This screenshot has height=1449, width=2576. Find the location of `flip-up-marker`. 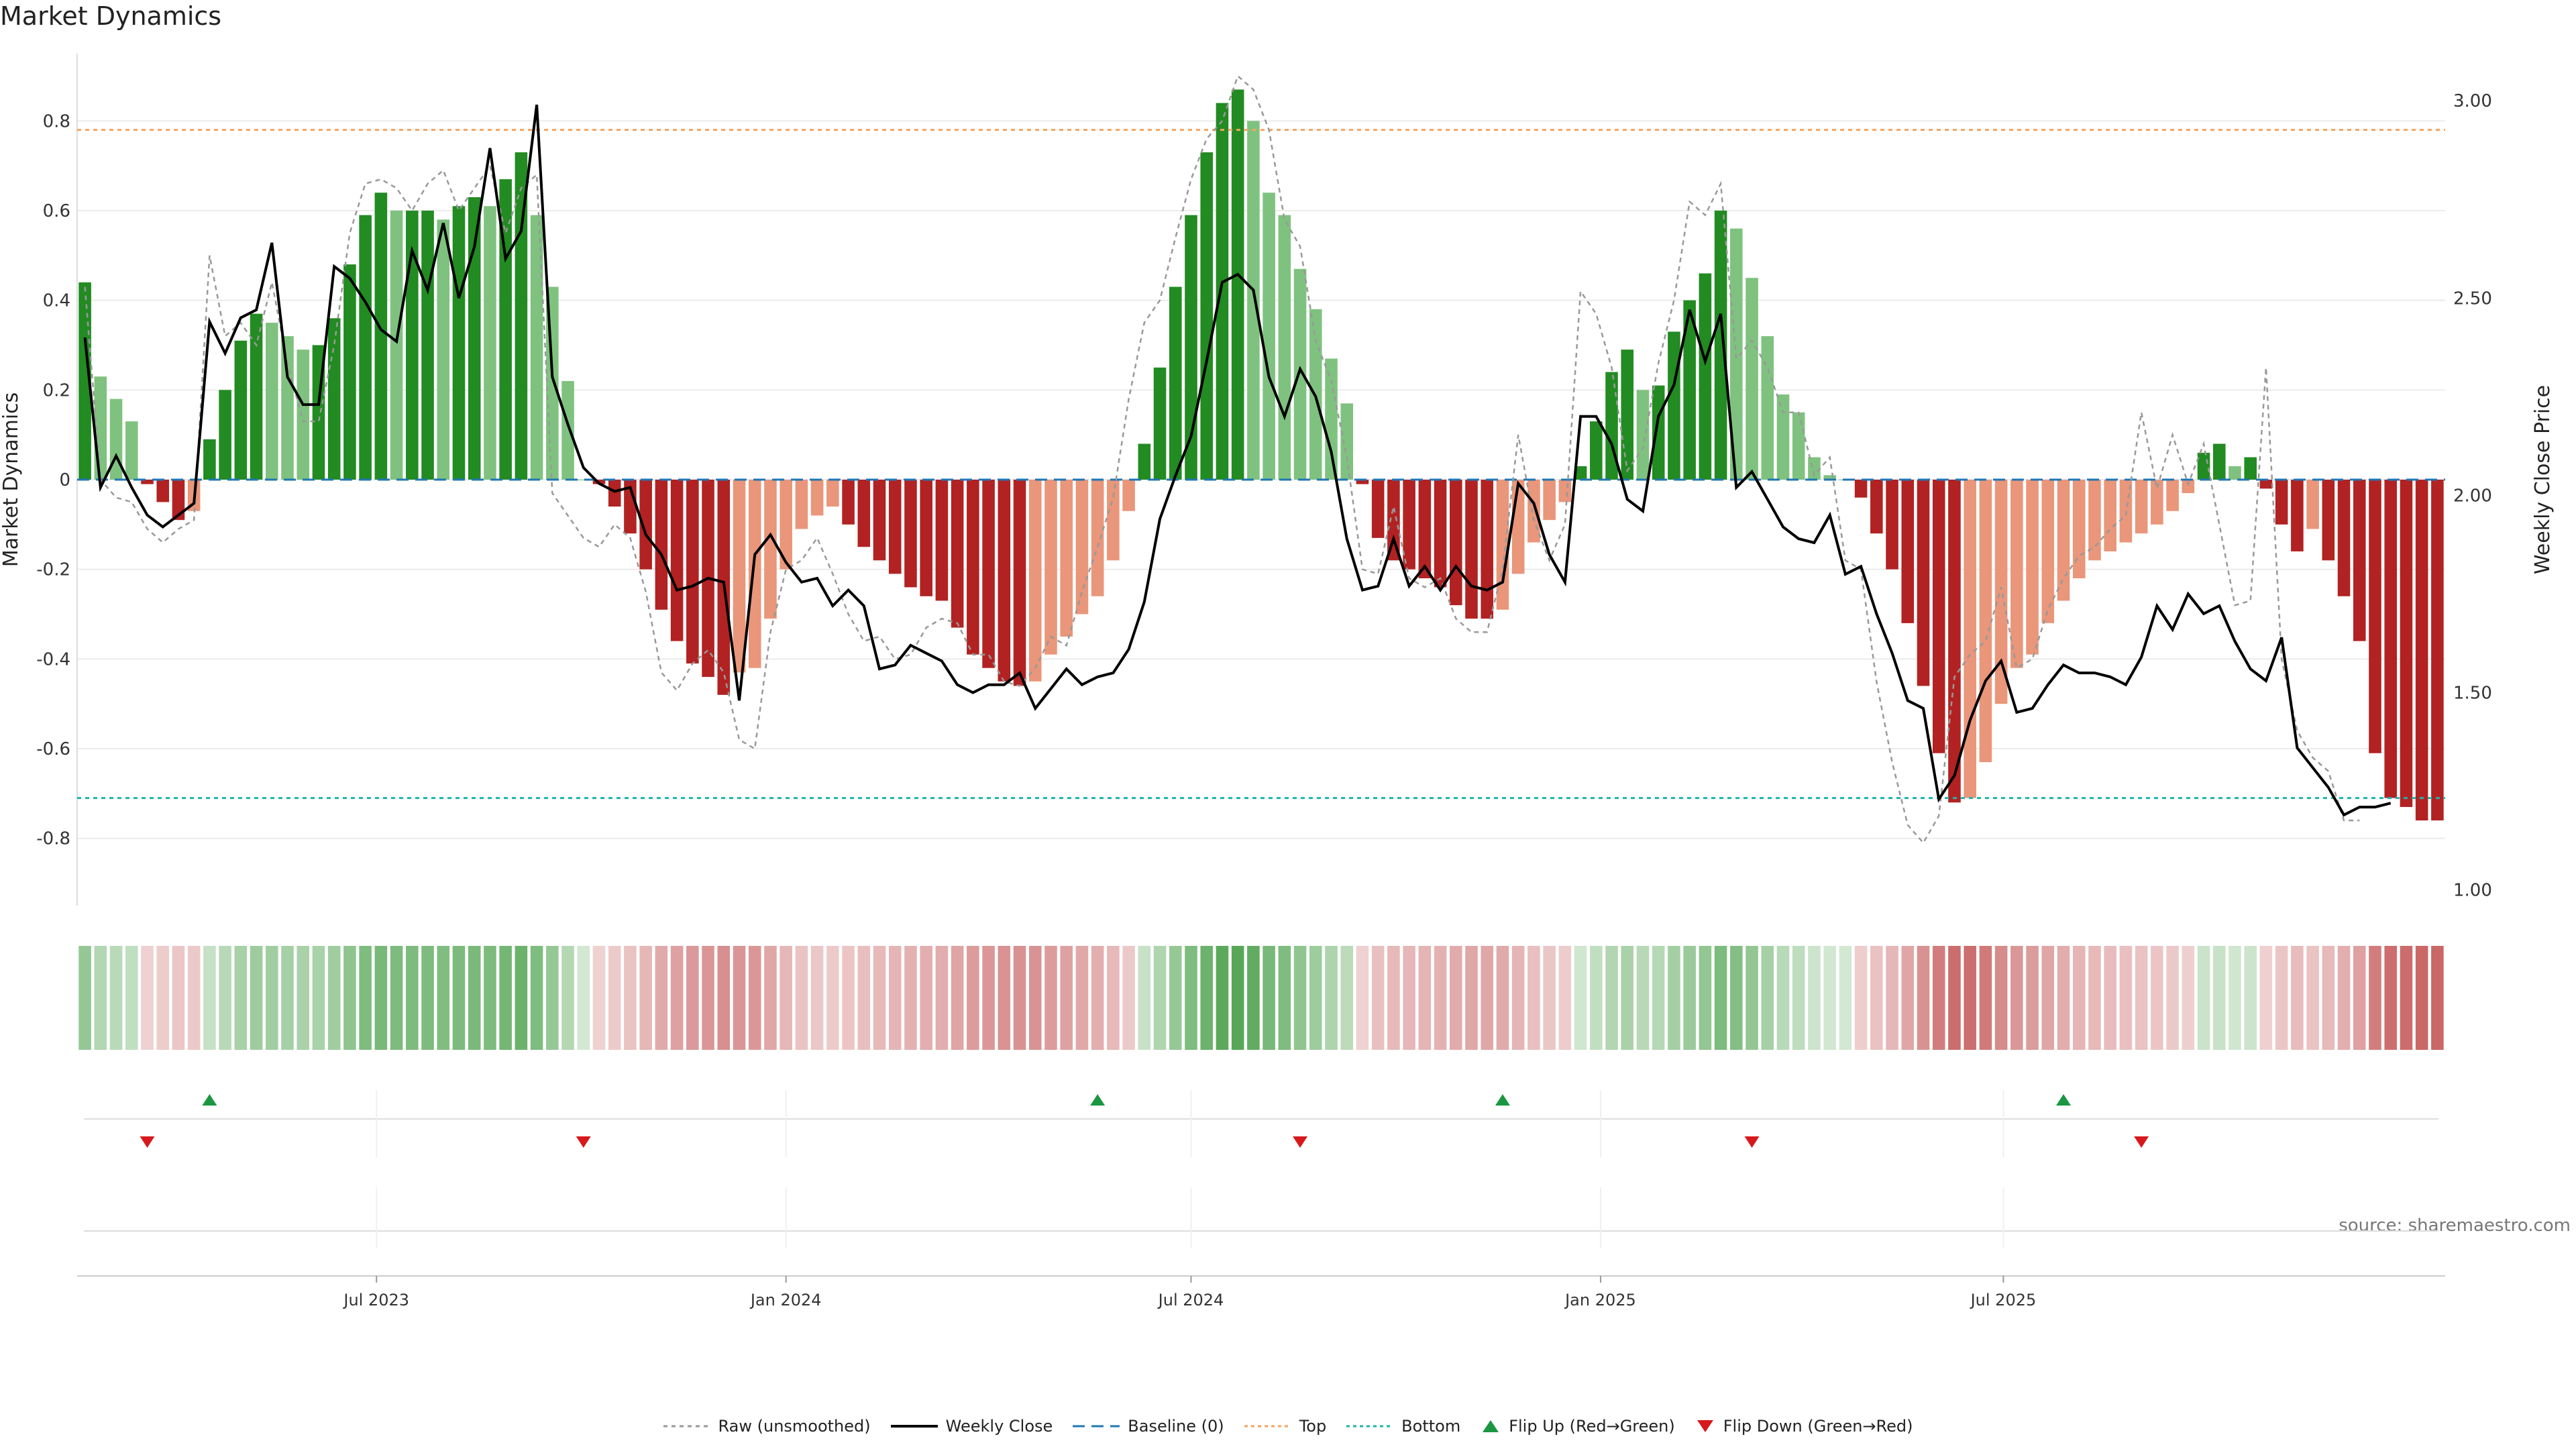

flip-up-marker is located at coordinates (209, 1100).